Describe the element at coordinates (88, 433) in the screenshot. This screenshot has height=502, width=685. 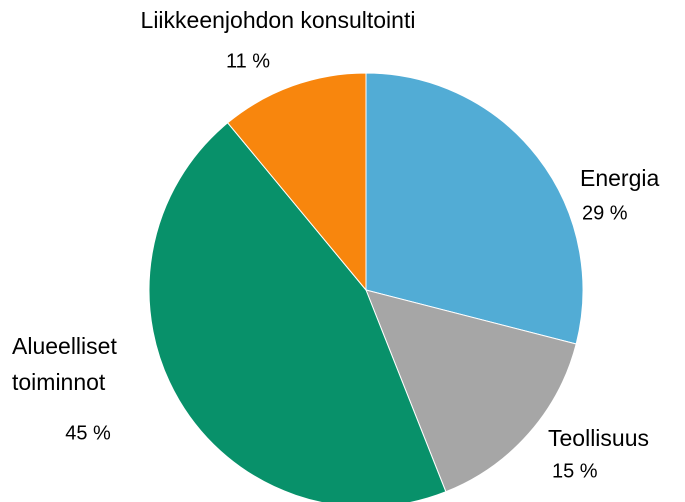
I see `value-label: 45 %` at that location.